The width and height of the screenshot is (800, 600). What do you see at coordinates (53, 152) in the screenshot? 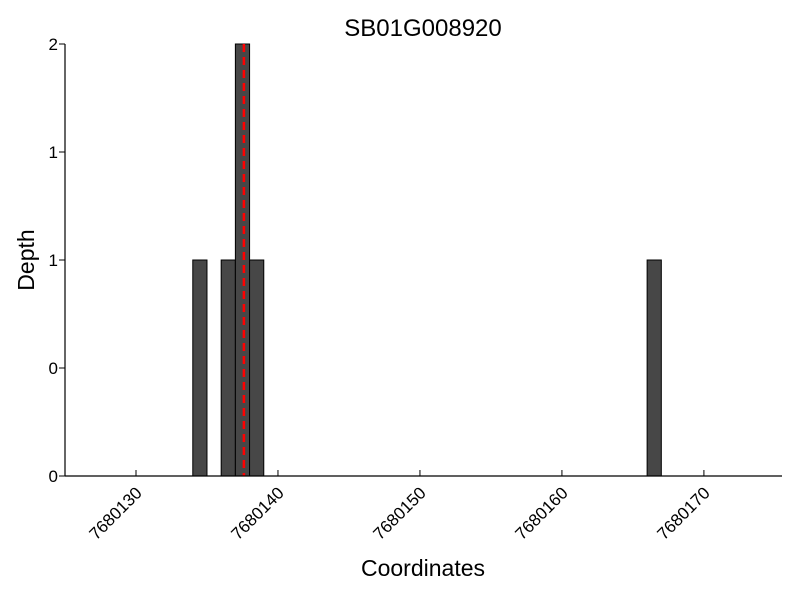
I see `y-tick-label-3: 1` at bounding box center [53, 152].